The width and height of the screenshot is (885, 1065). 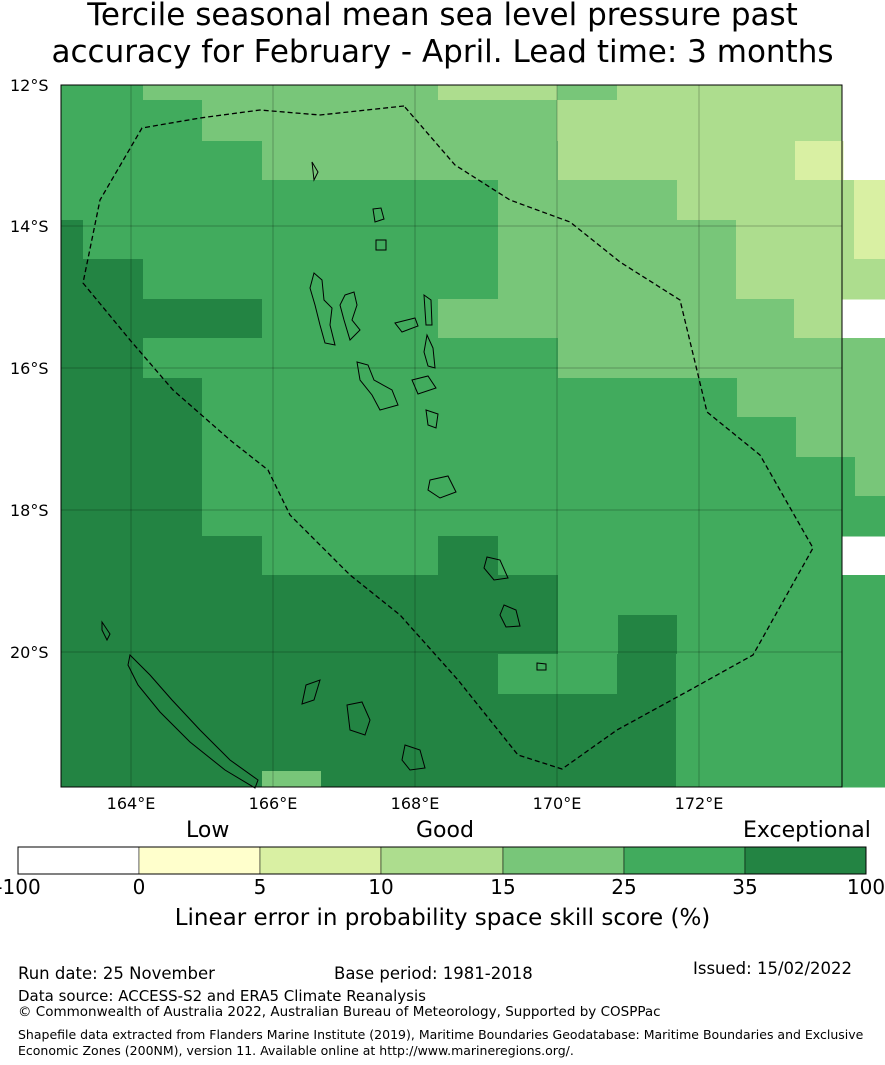 What do you see at coordinates (116, 973) in the screenshot?
I see `run-date: Run date: 25 November` at bounding box center [116, 973].